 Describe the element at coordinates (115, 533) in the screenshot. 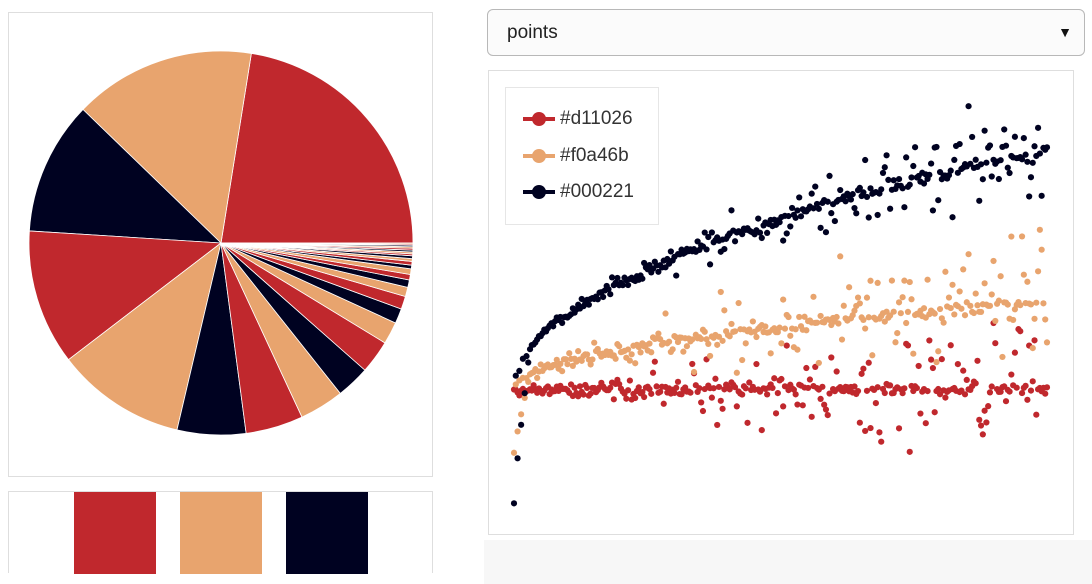

I see `swatch-red` at that location.